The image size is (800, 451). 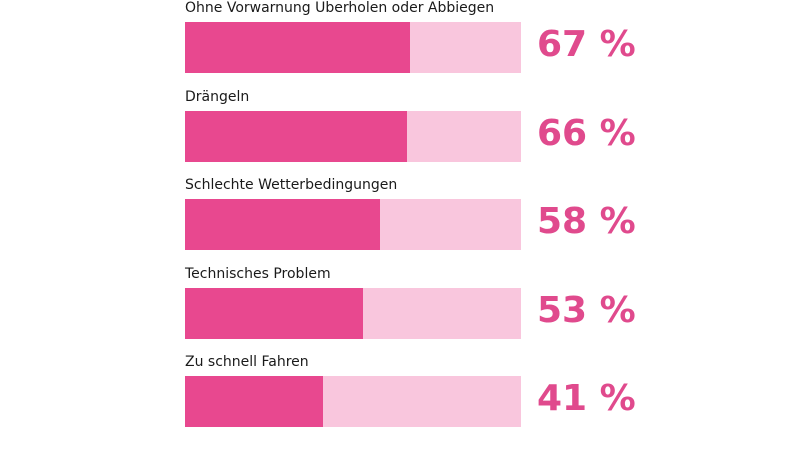 I want to click on bar-row: Zu schnell Fahren 41 %, so click(x=415, y=402).